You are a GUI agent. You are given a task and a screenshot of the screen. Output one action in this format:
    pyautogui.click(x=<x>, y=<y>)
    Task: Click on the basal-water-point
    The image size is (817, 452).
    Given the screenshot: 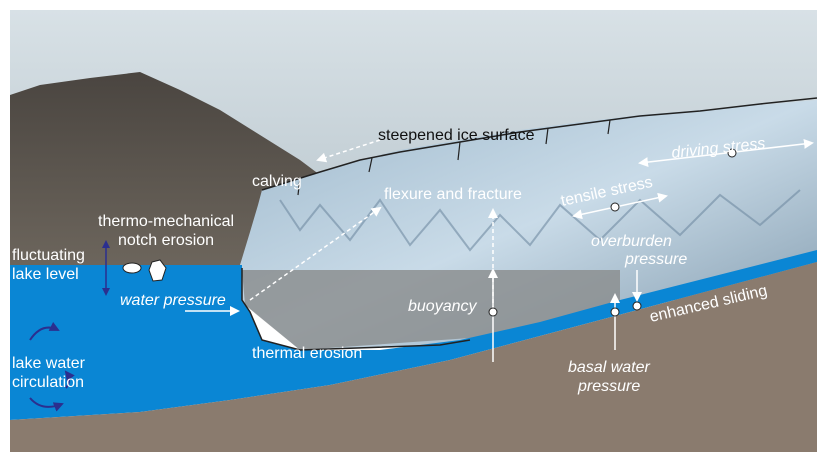 What is the action you would take?
    pyautogui.click(x=615, y=312)
    